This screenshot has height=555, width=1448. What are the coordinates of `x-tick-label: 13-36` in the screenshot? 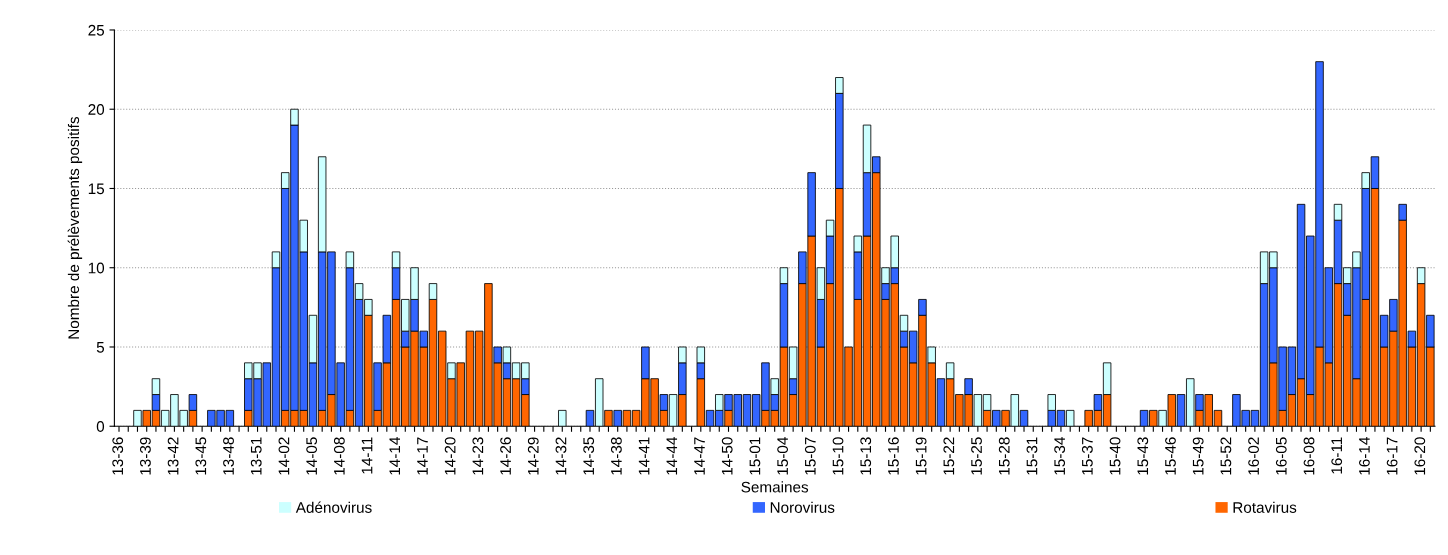 It's located at (118, 456).